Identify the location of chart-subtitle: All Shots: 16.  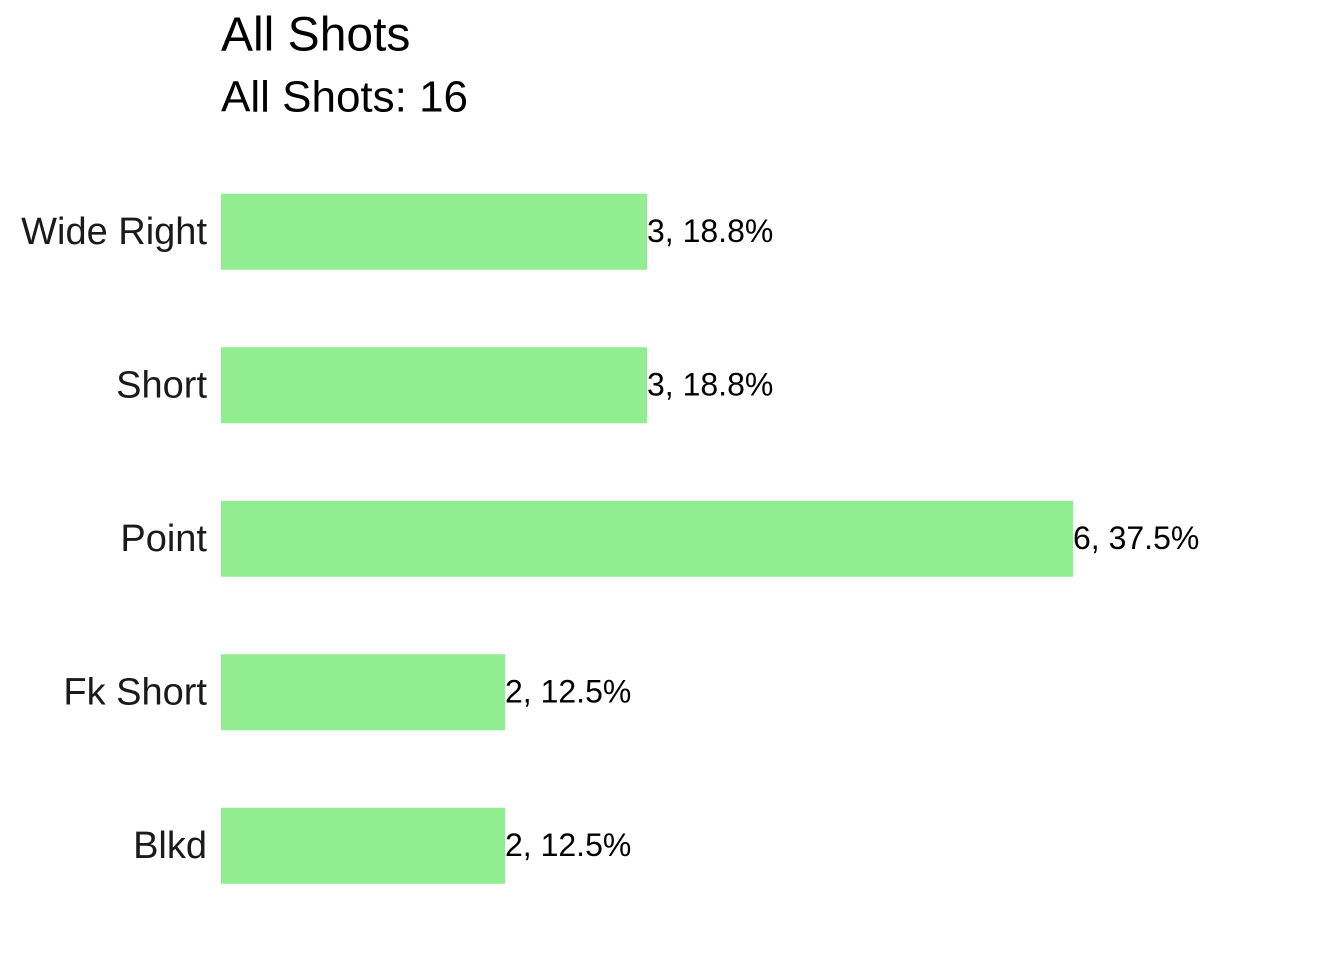
(344, 97).